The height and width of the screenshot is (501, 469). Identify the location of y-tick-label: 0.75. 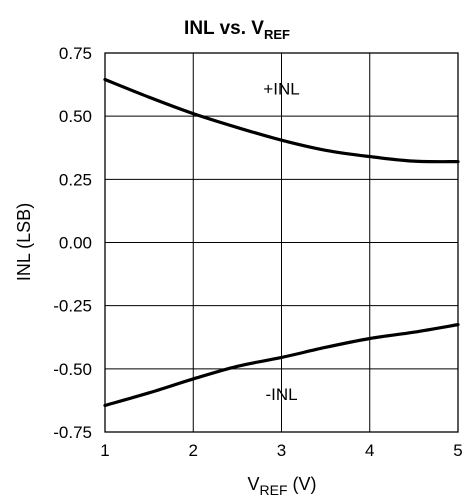
(75, 53).